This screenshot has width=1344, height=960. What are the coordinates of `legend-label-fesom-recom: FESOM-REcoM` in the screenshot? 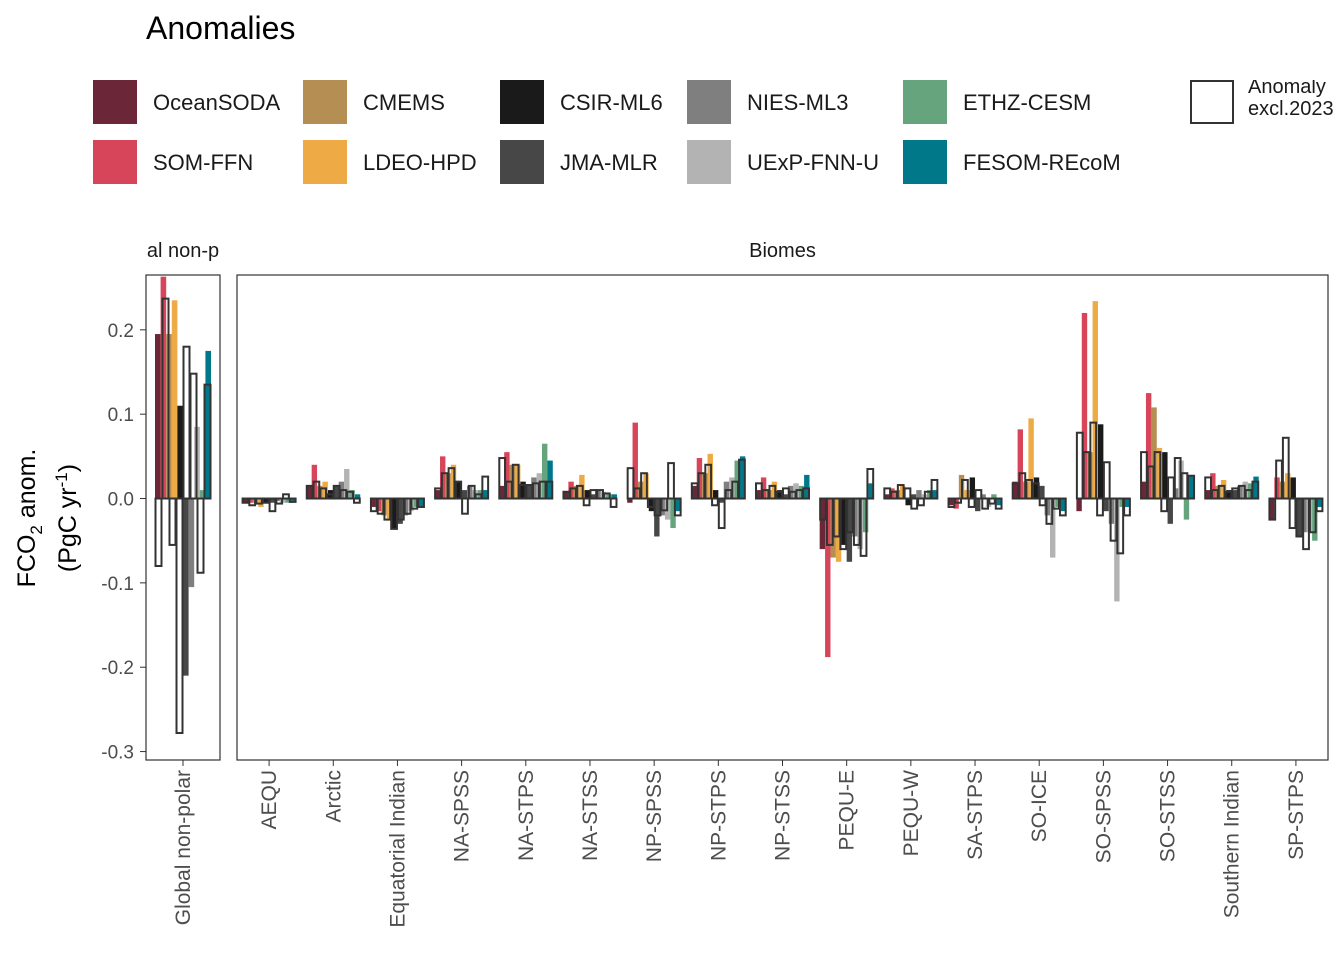 It's located at (1042, 162).